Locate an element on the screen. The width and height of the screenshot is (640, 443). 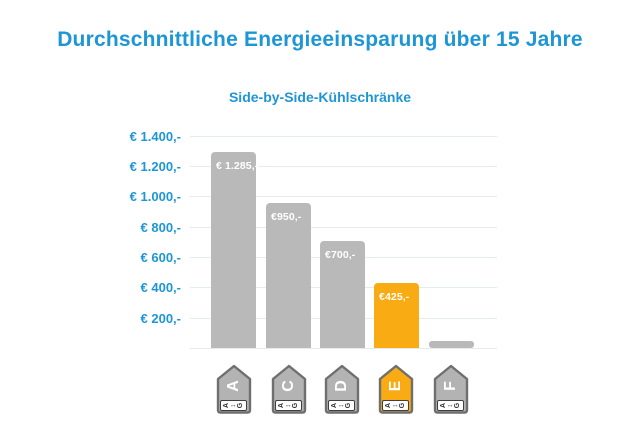
y-tick-label: € 800,- is located at coordinates (160, 227).